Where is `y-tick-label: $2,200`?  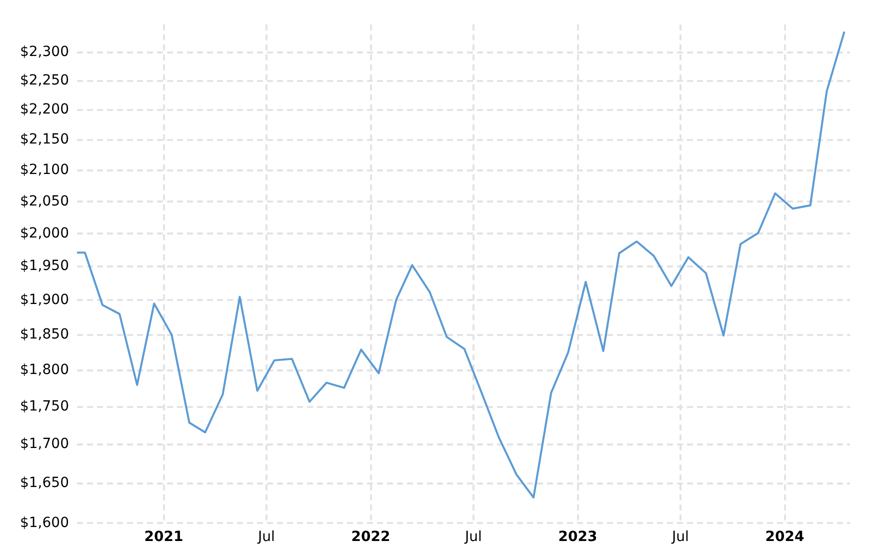 y-tick-label: $2,200 is located at coordinates (44, 110).